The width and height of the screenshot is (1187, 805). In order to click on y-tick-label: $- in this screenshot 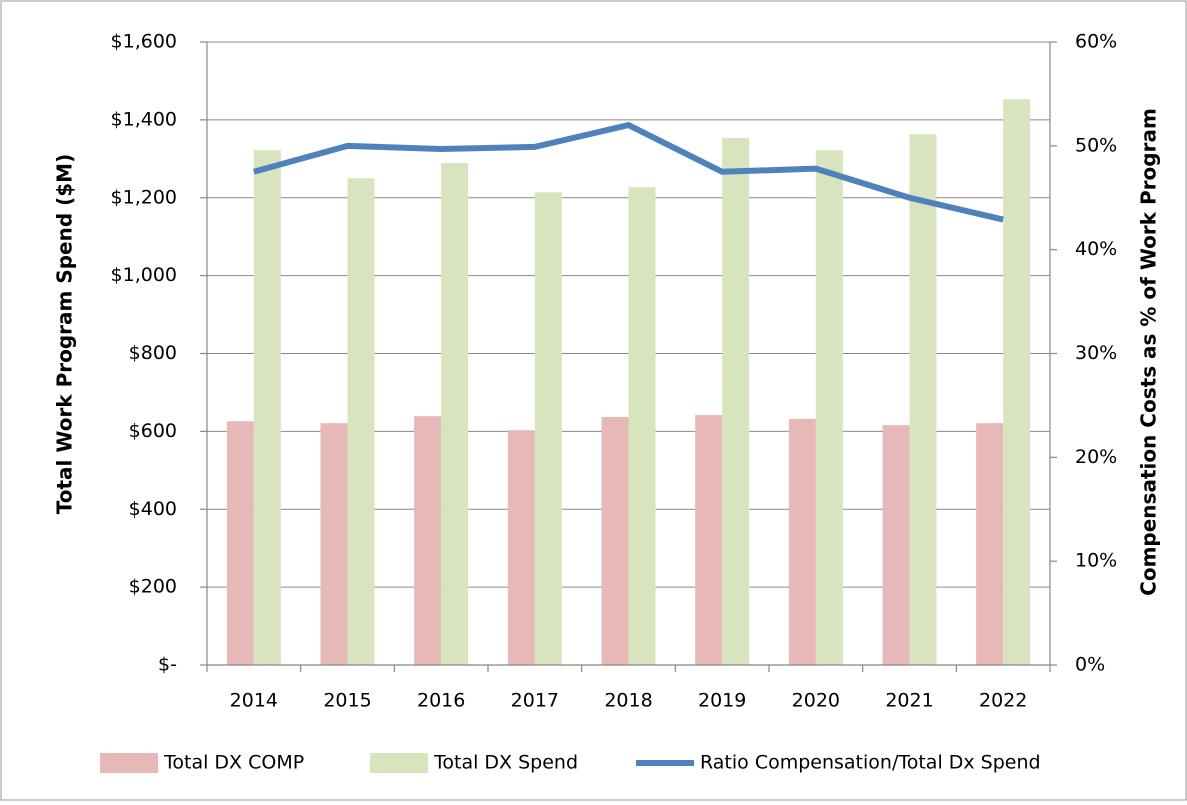, I will do `click(167, 665)`.